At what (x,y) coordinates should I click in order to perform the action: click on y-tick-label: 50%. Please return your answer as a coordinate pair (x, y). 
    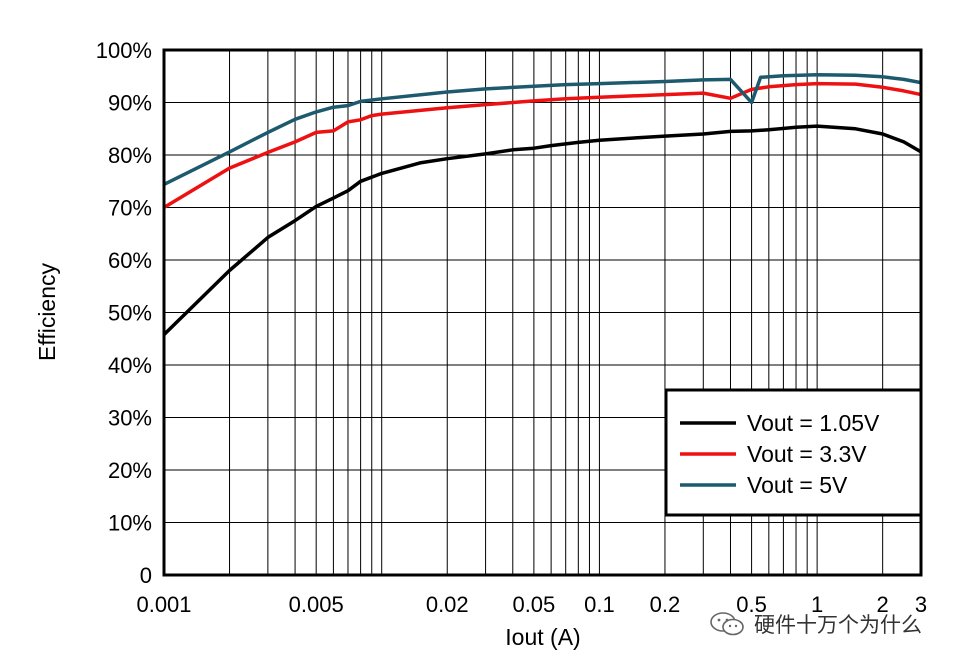
    Looking at the image, I should click on (130, 313).